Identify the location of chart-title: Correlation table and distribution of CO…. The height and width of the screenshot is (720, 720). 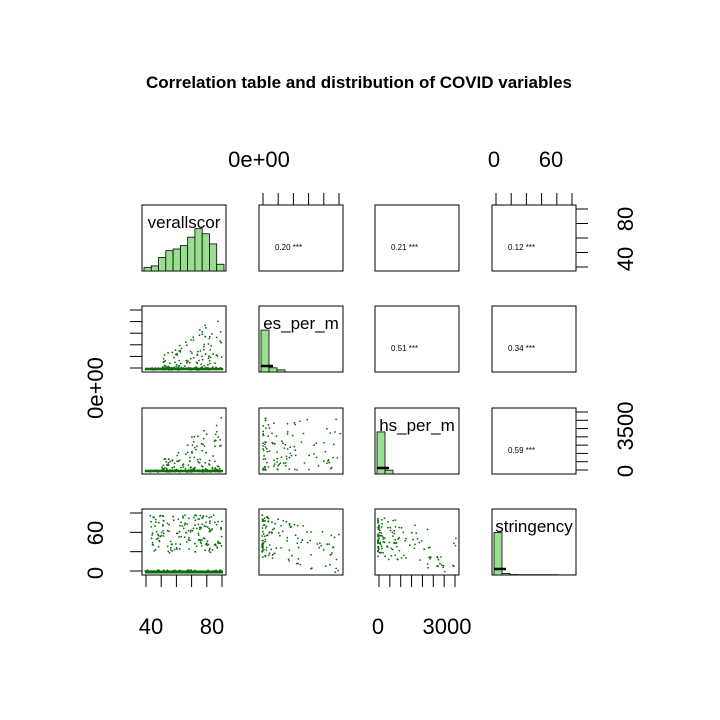
(359, 82).